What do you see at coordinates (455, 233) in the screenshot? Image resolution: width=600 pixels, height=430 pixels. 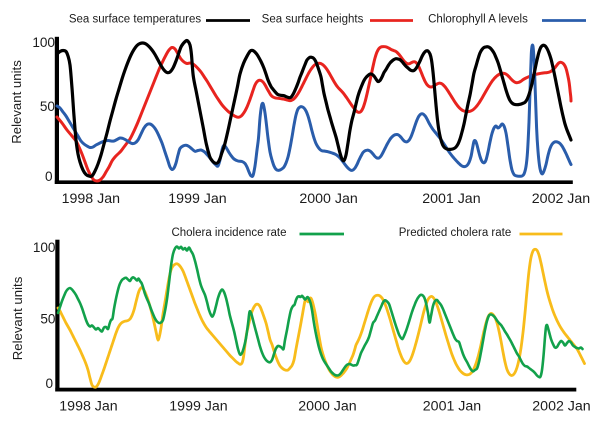 I see `svg-text: Predicted cholera rate` at bounding box center [455, 233].